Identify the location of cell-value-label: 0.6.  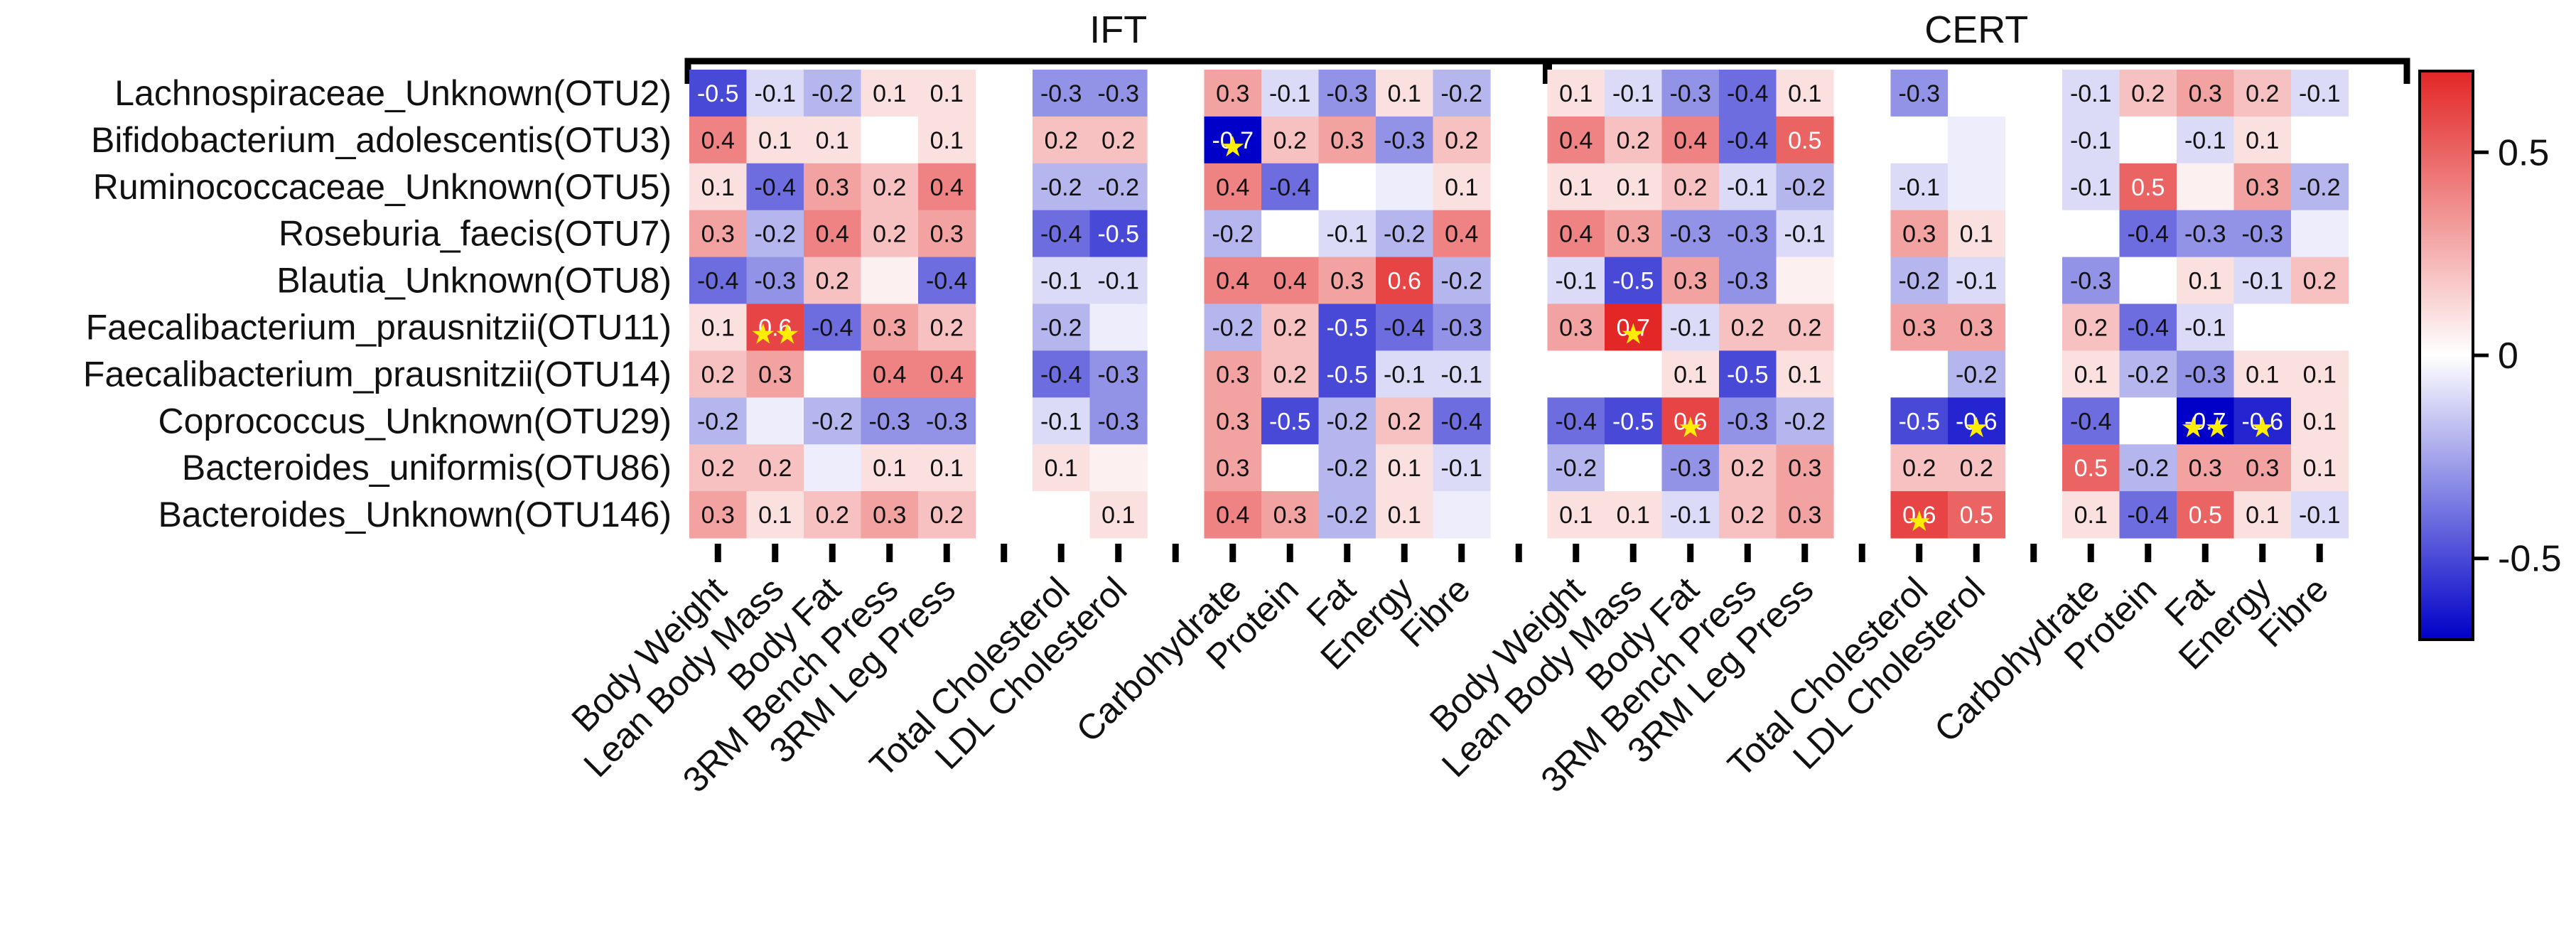
(775, 327).